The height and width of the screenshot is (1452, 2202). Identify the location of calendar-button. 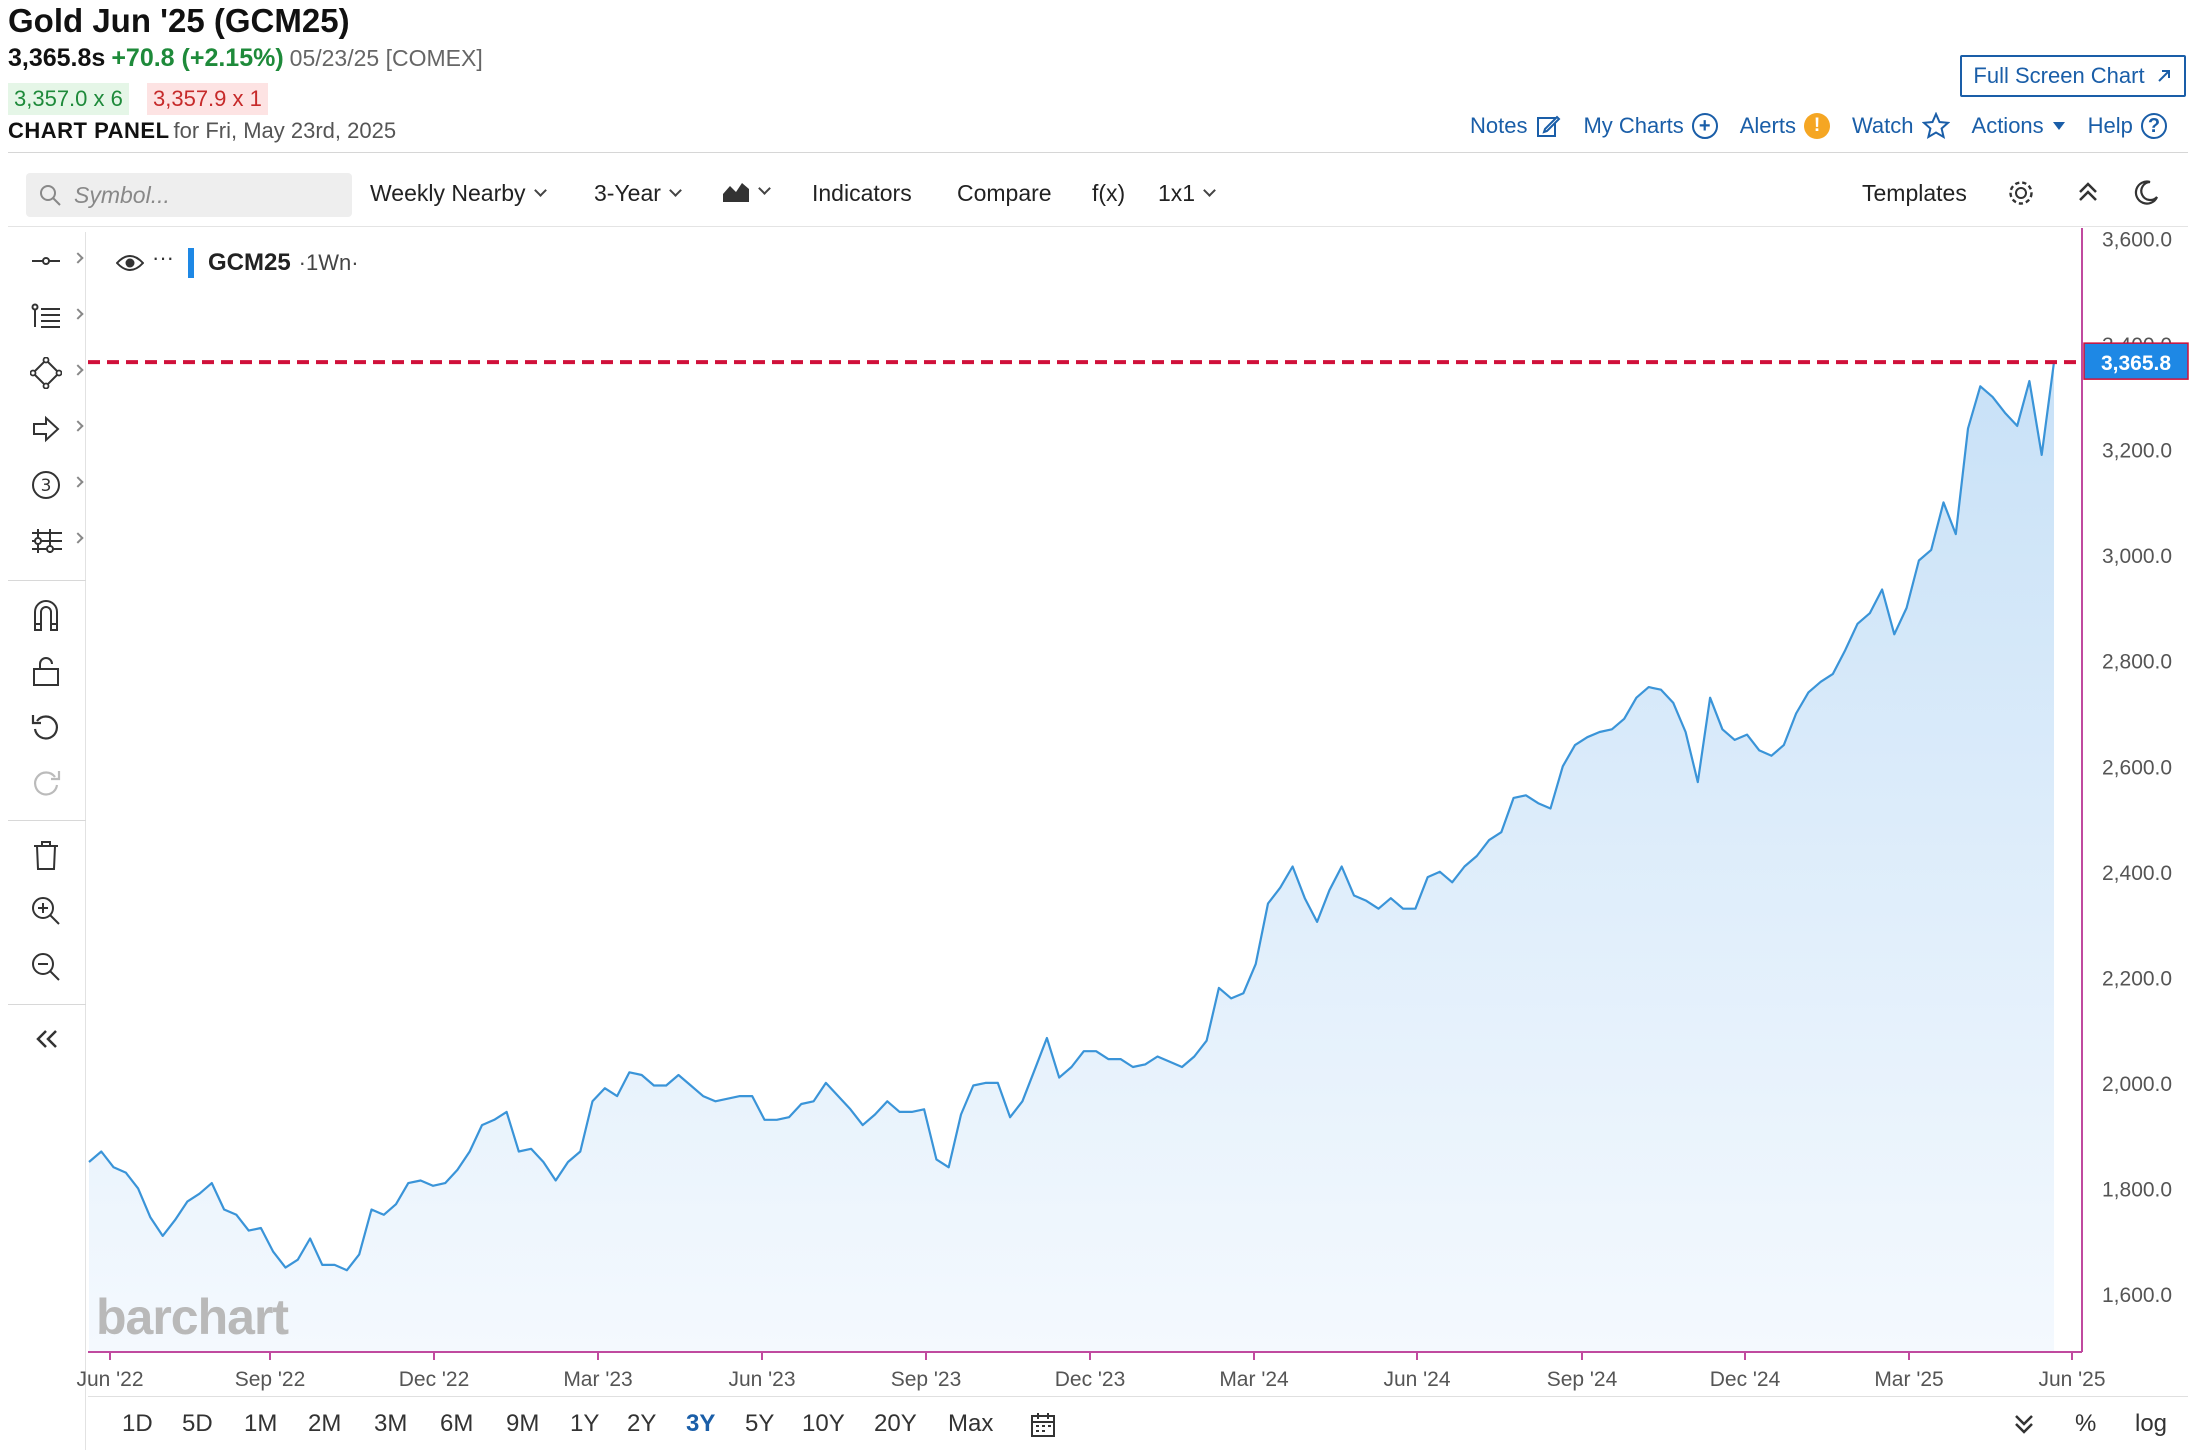
(1043, 1428).